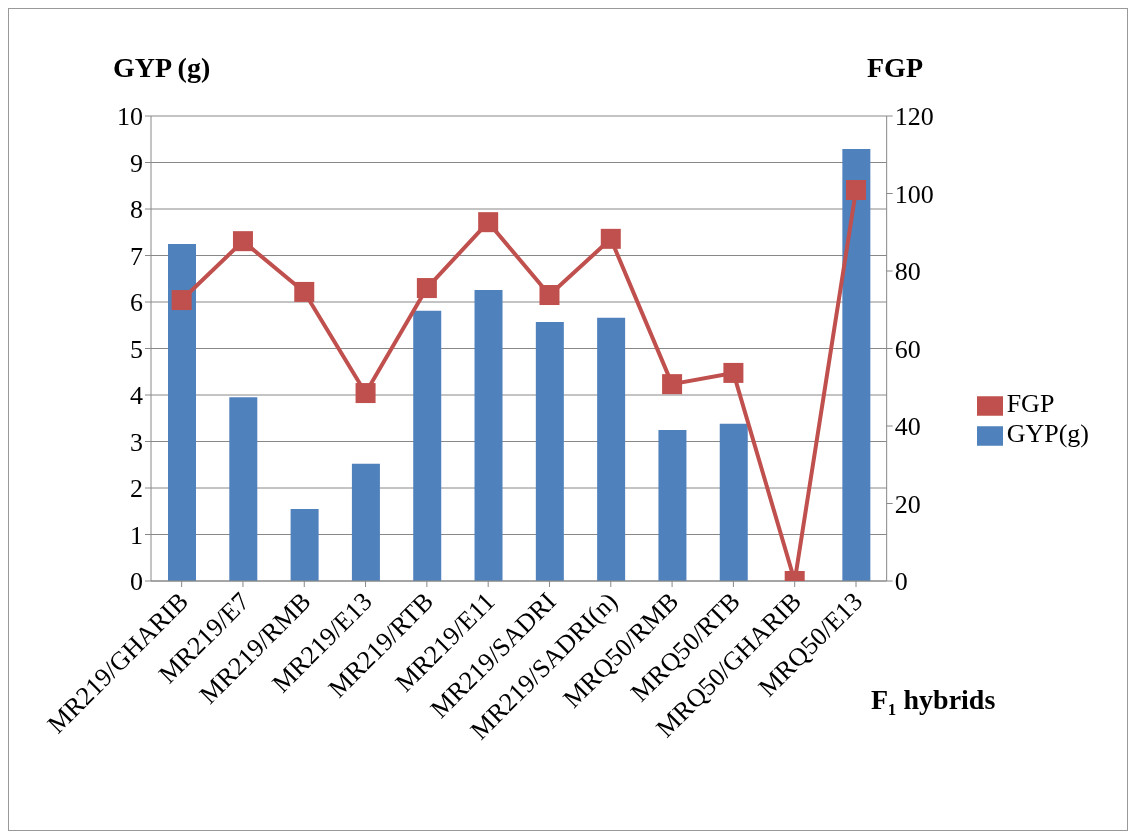  What do you see at coordinates (162, 67) in the screenshot?
I see `y-axis-title: GYP (g)` at bounding box center [162, 67].